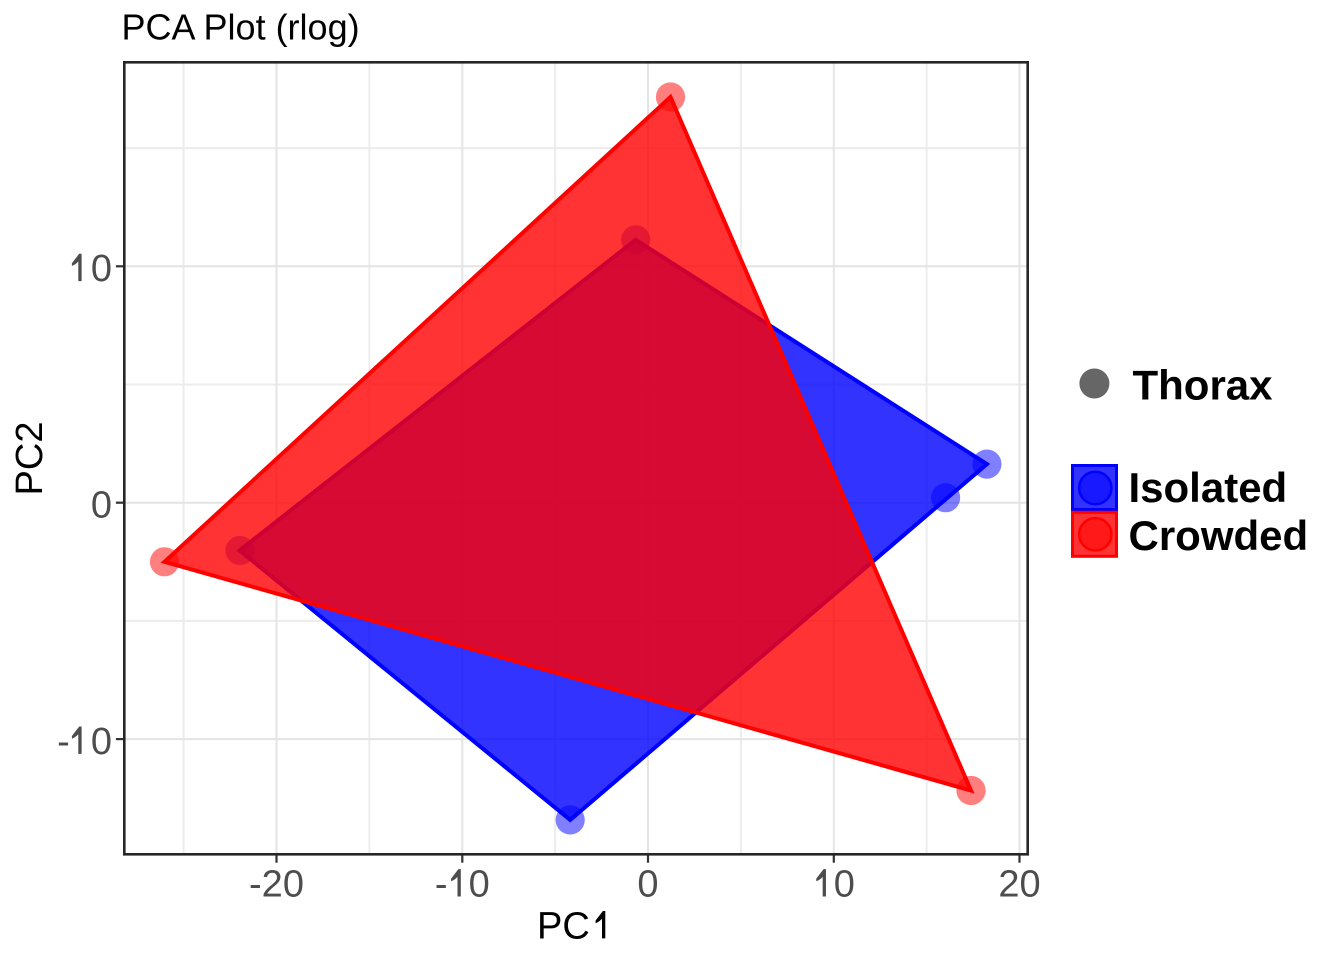 Image resolution: width=1344 pixels, height=960 pixels. What do you see at coordinates (1019, 885) in the screenshot?
I see `svg-text: 20` at bounding box center [1019, 885].